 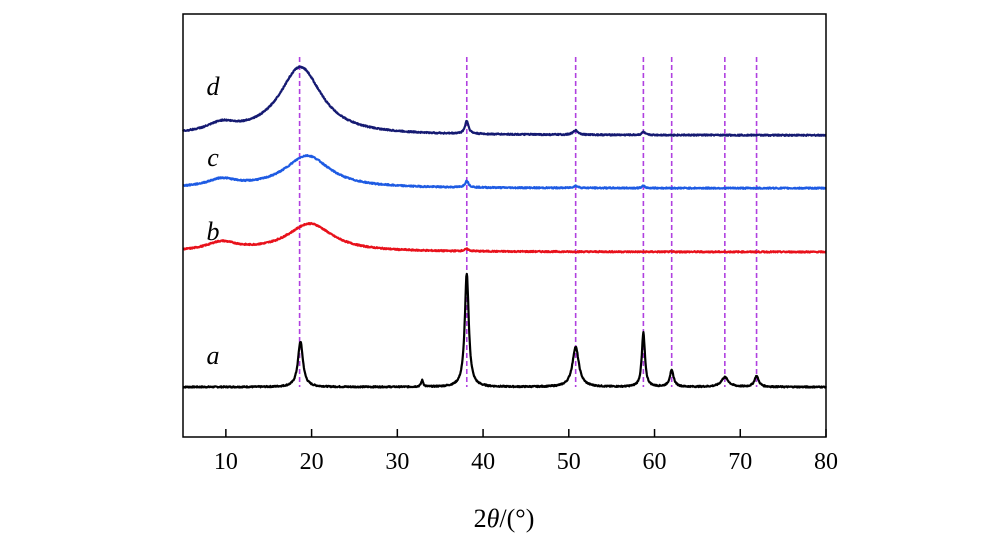 What do you see at coordinates (493, 518) in the screenshot?
I see `x-axis-title-theta: θ` at bounding box center [493, 518].